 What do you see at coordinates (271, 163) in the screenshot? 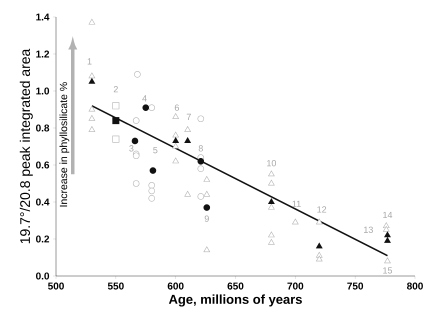
I see `annotation: 10` at bounding box center [271, 163].